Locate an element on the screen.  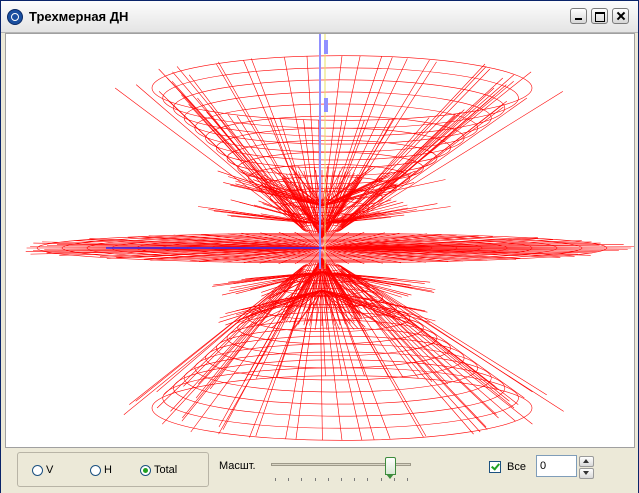
all-checkbox is located at coordinates (495, 467).